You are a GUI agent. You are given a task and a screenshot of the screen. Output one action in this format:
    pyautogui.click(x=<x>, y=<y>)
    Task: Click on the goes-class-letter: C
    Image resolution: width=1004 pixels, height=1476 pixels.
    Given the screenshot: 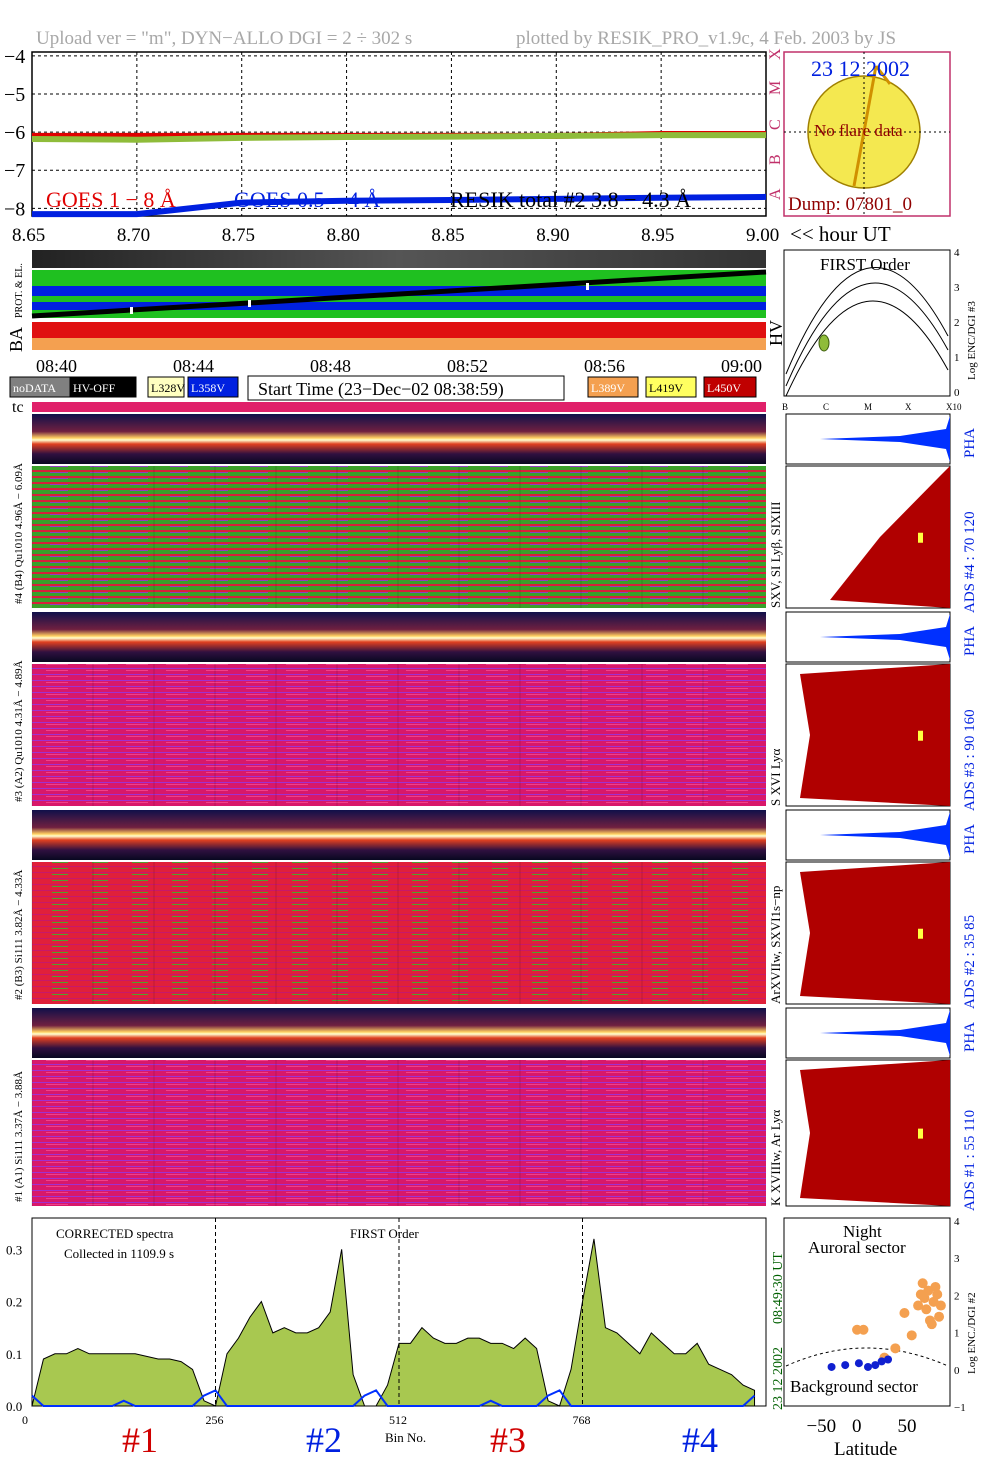 What is the action you would take?
    pyautogui.click(x=775, y=124)
    